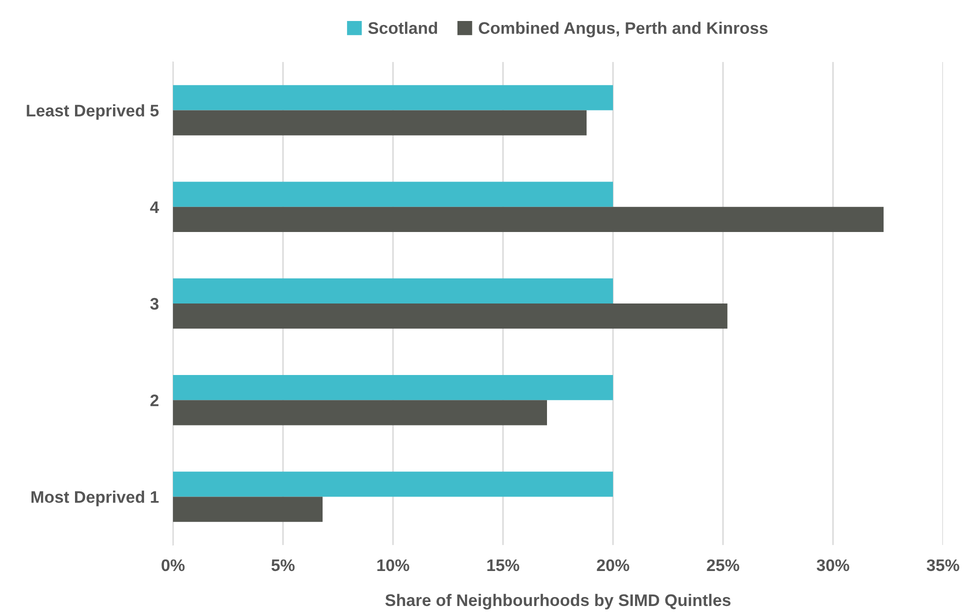  What do you see at coordinates (503, 565) in the screenshot?
I see `x-tick-label: 15%` at bounding box center [503, 565].